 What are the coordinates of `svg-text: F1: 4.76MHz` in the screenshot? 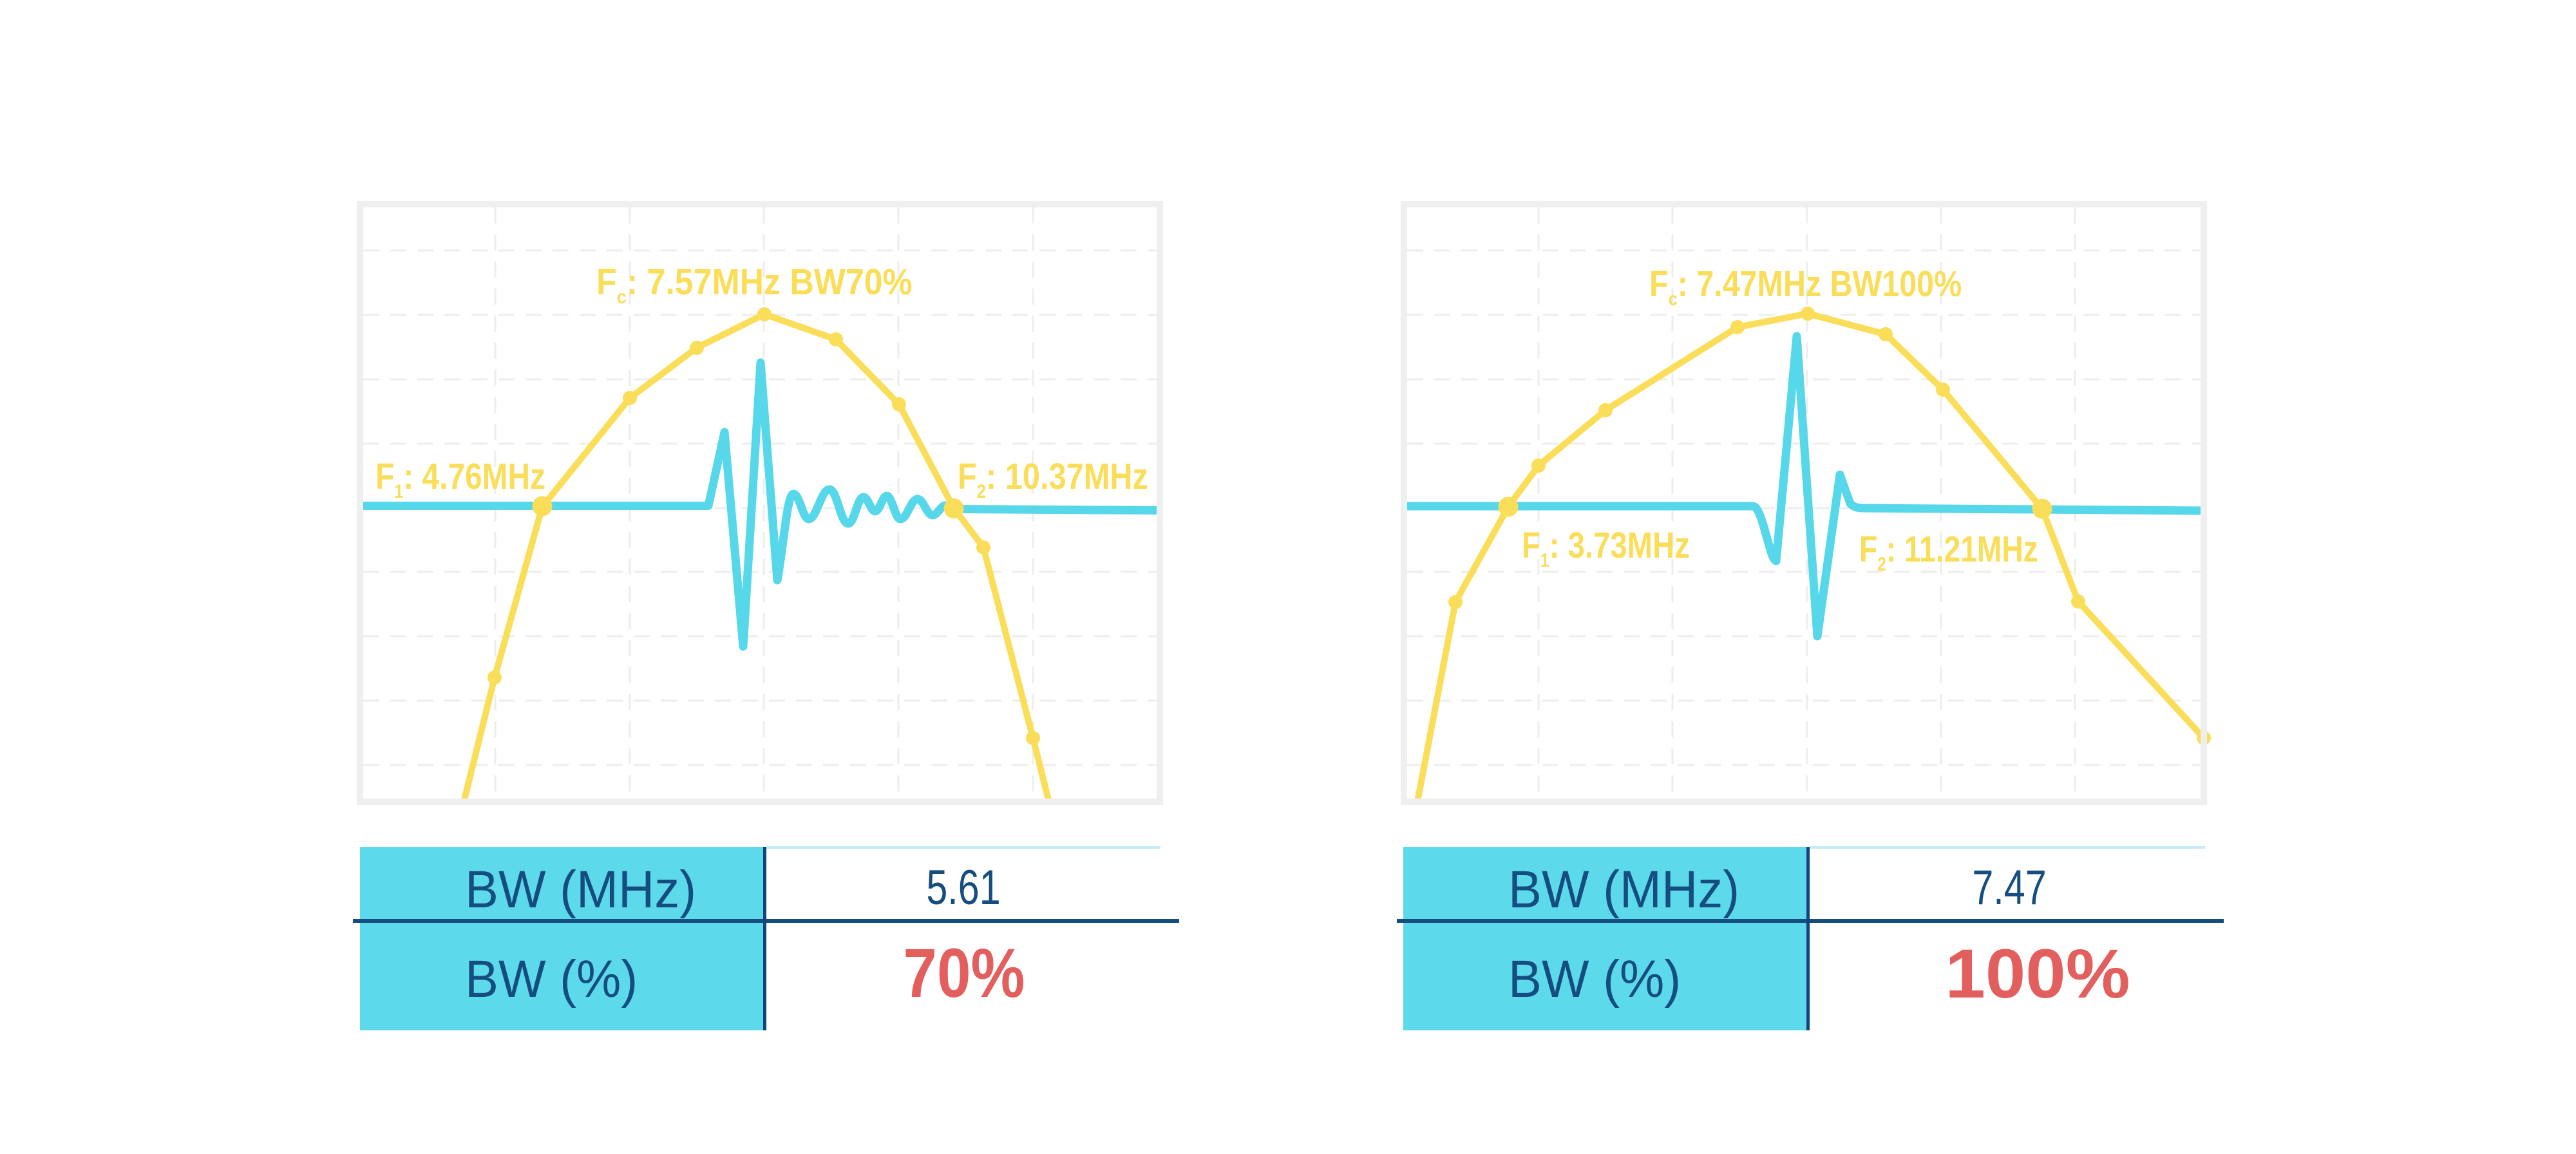 It's located at (460, 479).